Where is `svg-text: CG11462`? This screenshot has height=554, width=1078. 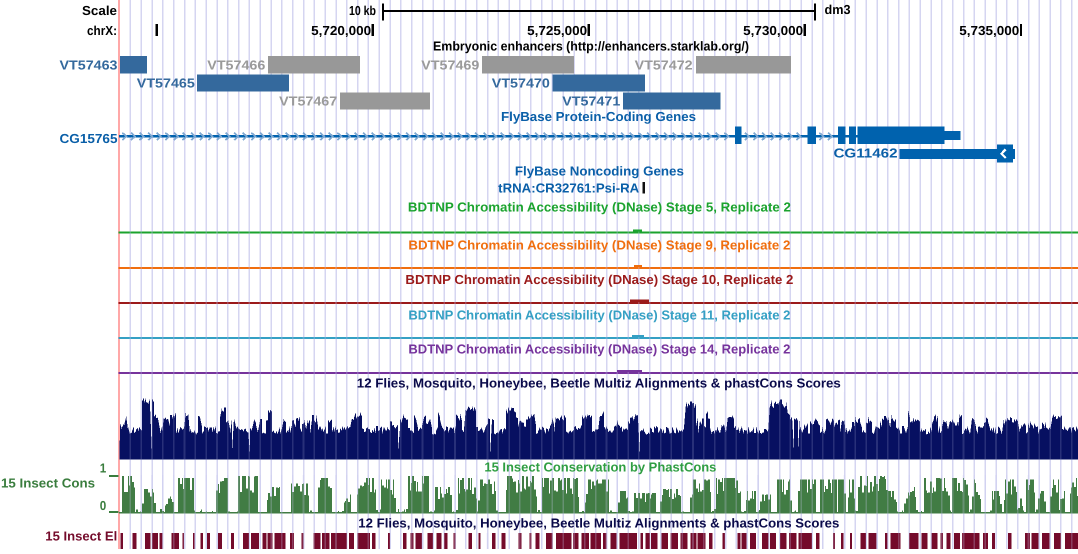
svg-text: CG11462 is located at coordinates (866, 153).